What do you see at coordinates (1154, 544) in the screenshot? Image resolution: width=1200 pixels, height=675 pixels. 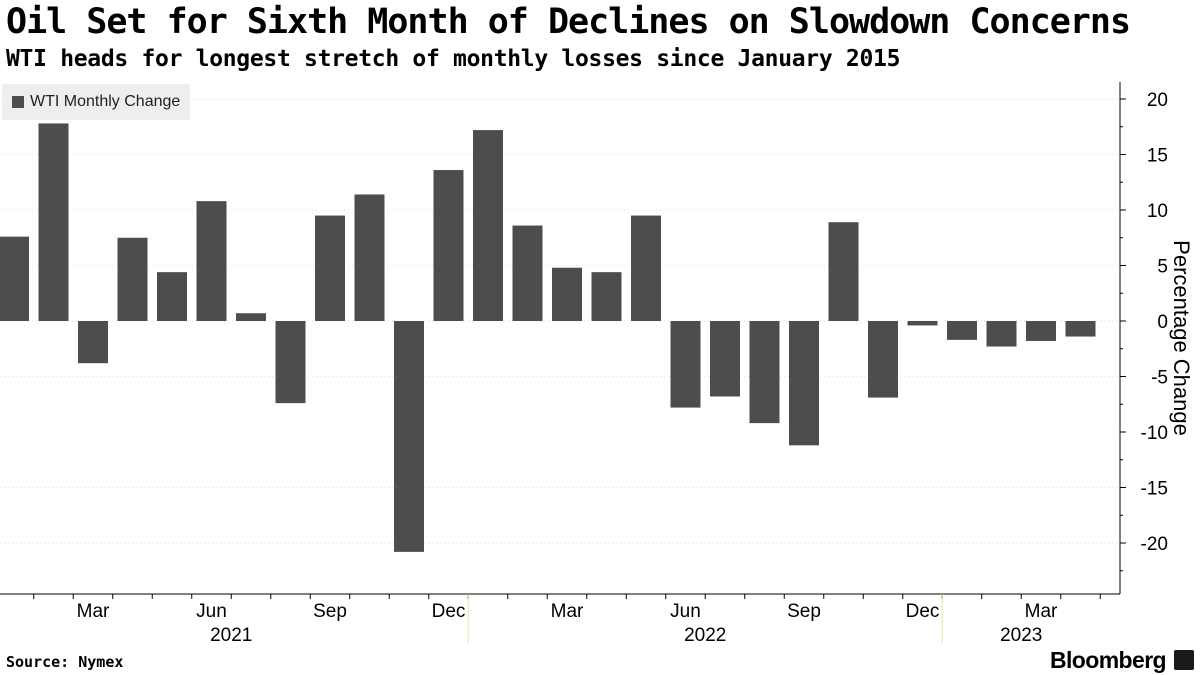 I see `y-tick-label: -20` at bounding box center [1154, 544].